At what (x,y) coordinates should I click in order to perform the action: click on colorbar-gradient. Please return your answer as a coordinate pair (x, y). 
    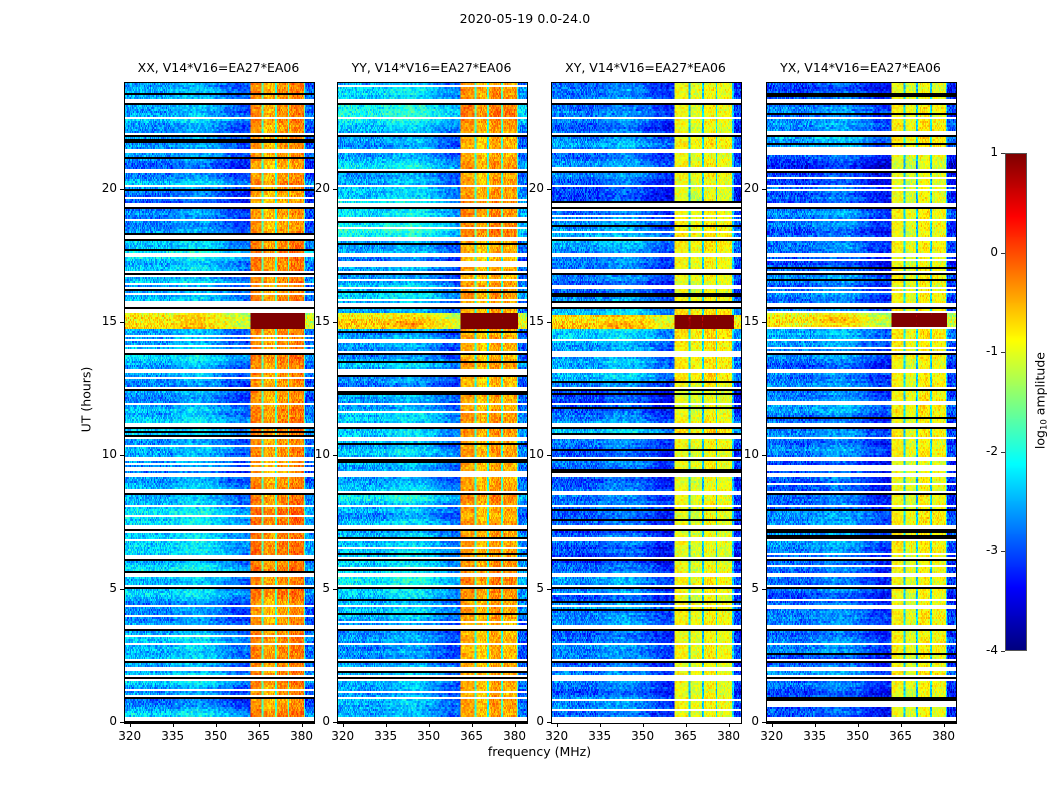
    Looking at the image, I should click on (1016, 402).